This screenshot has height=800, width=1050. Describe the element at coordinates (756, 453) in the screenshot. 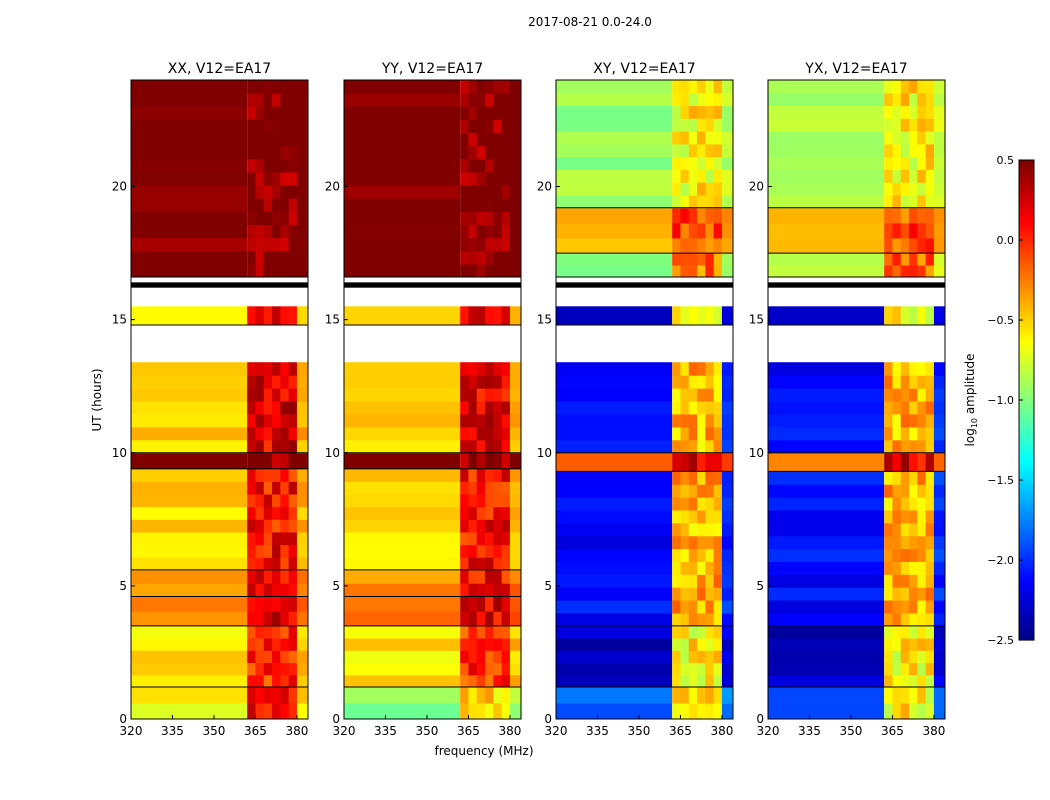

I see `y-tick-label: 10` at that location.